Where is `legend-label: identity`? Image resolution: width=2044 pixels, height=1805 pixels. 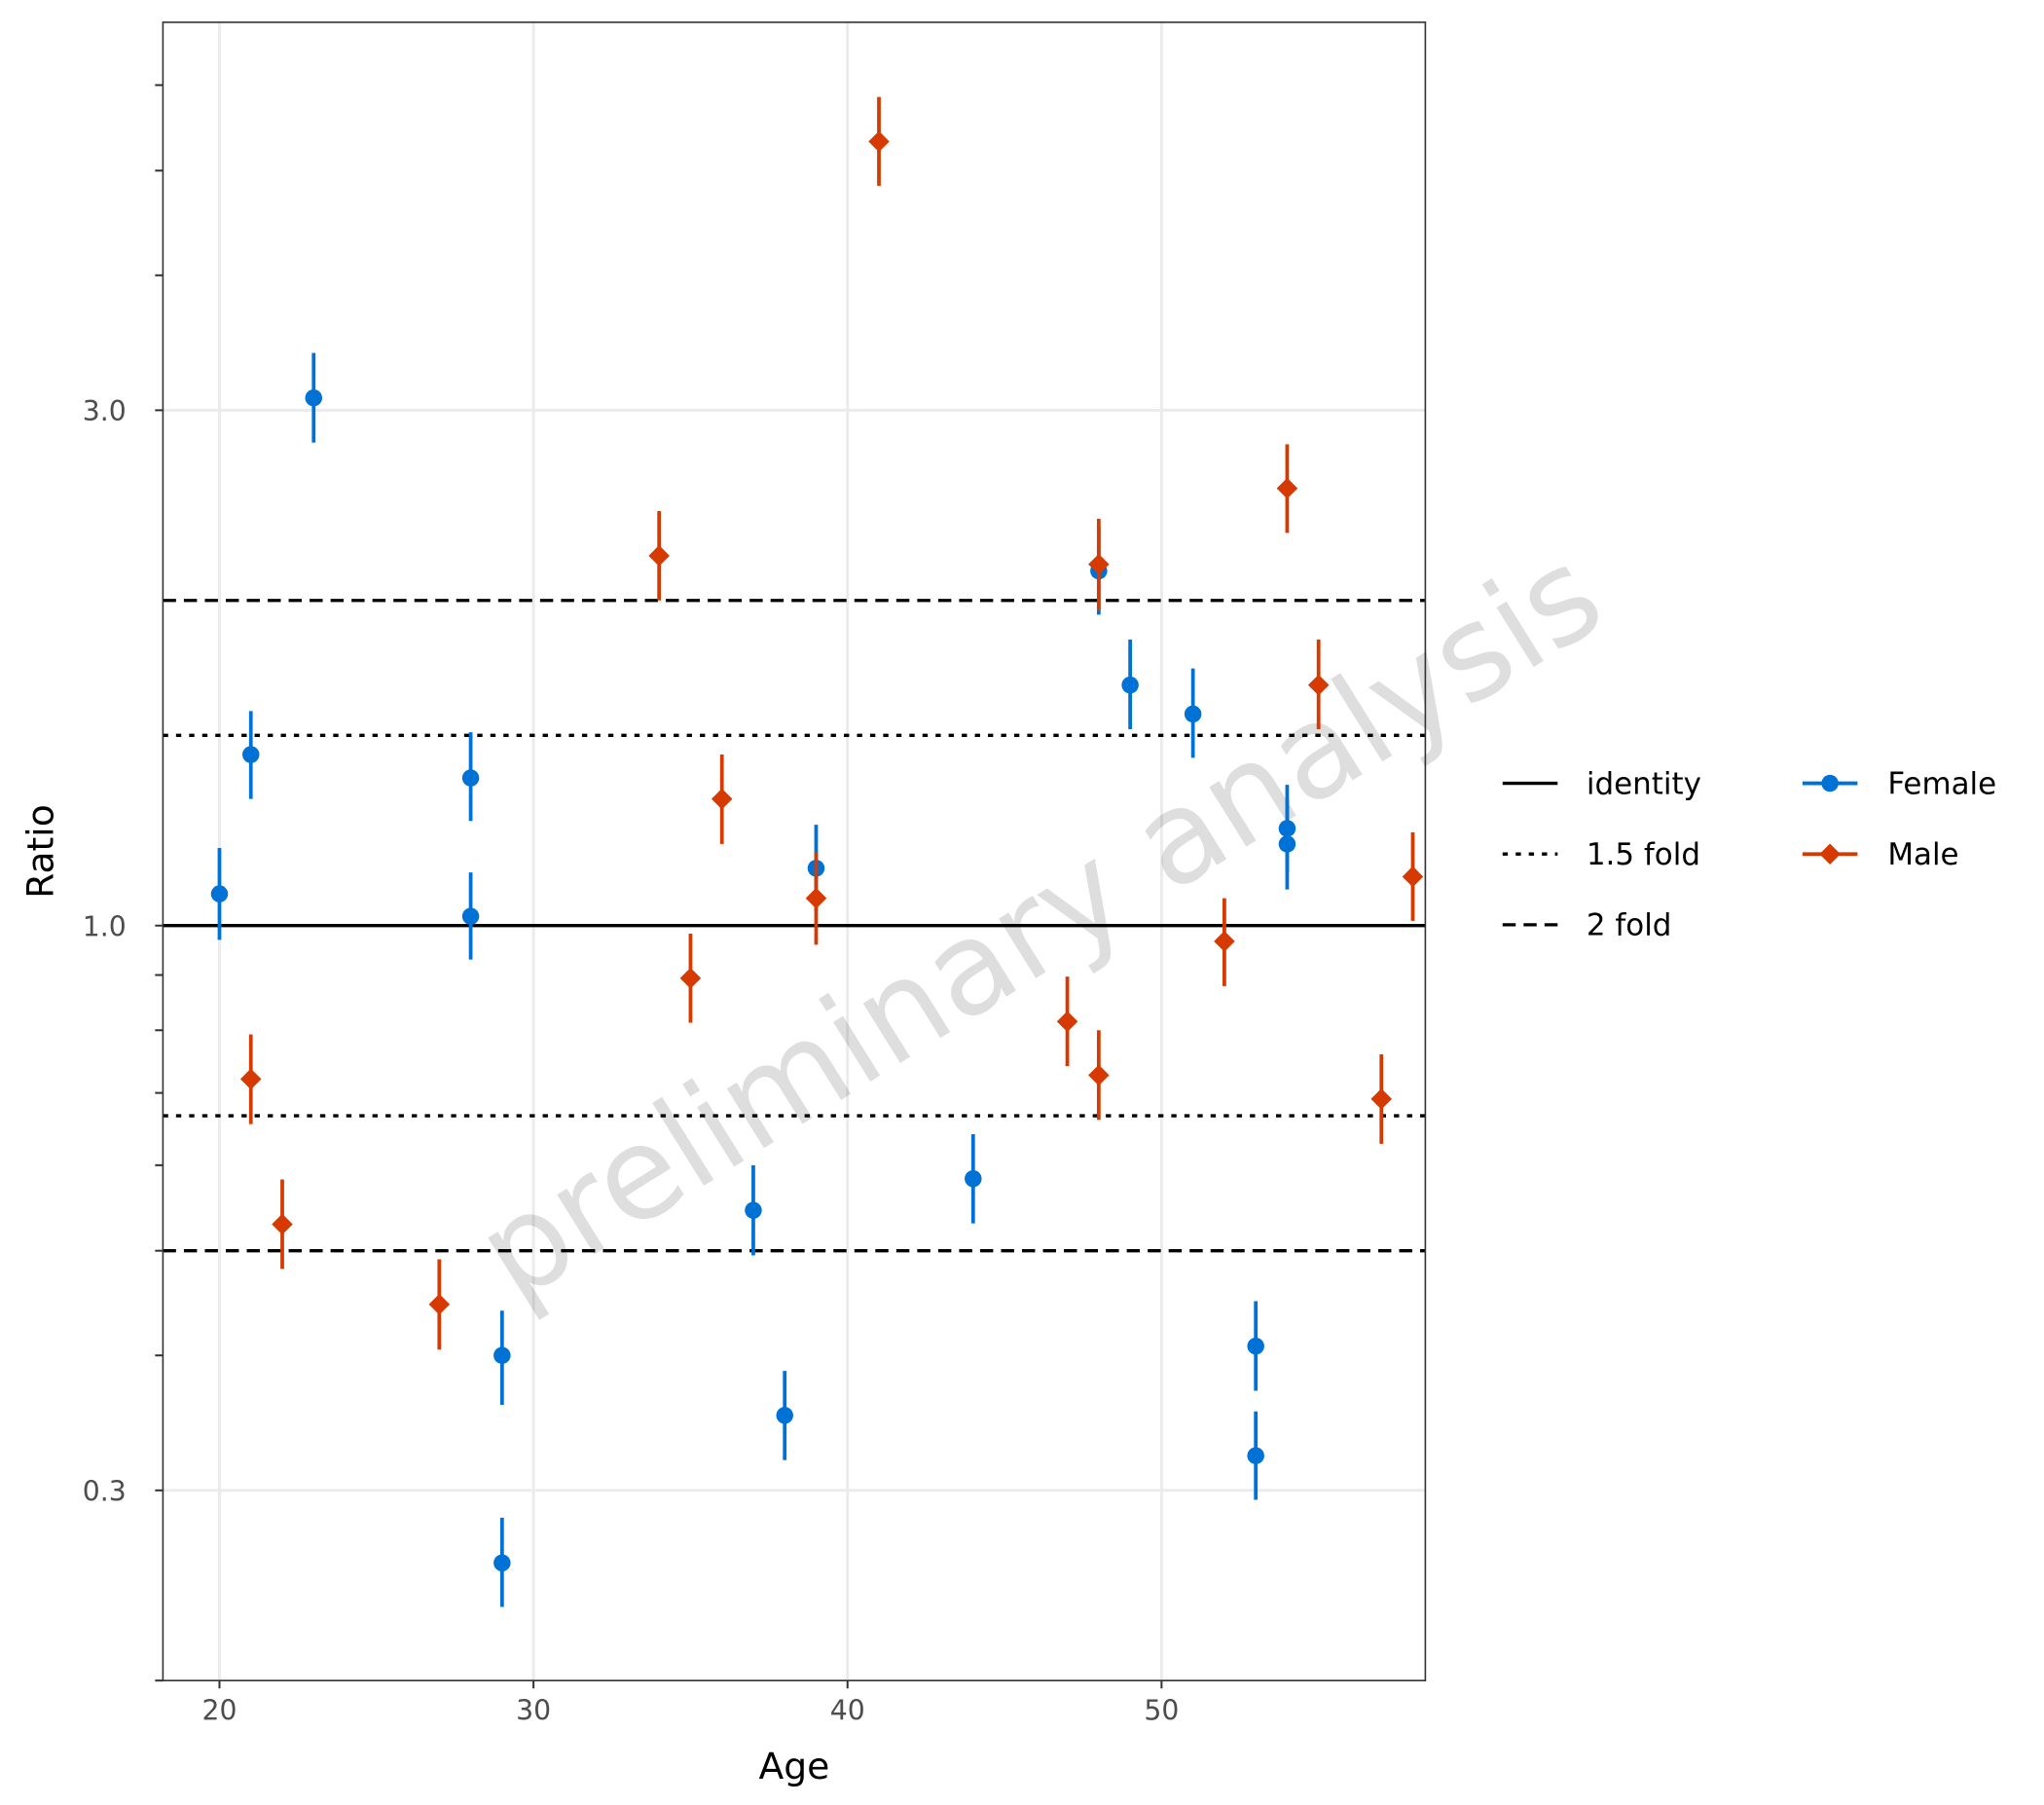 legend-label: identity is located at coordinates (1644, 784).